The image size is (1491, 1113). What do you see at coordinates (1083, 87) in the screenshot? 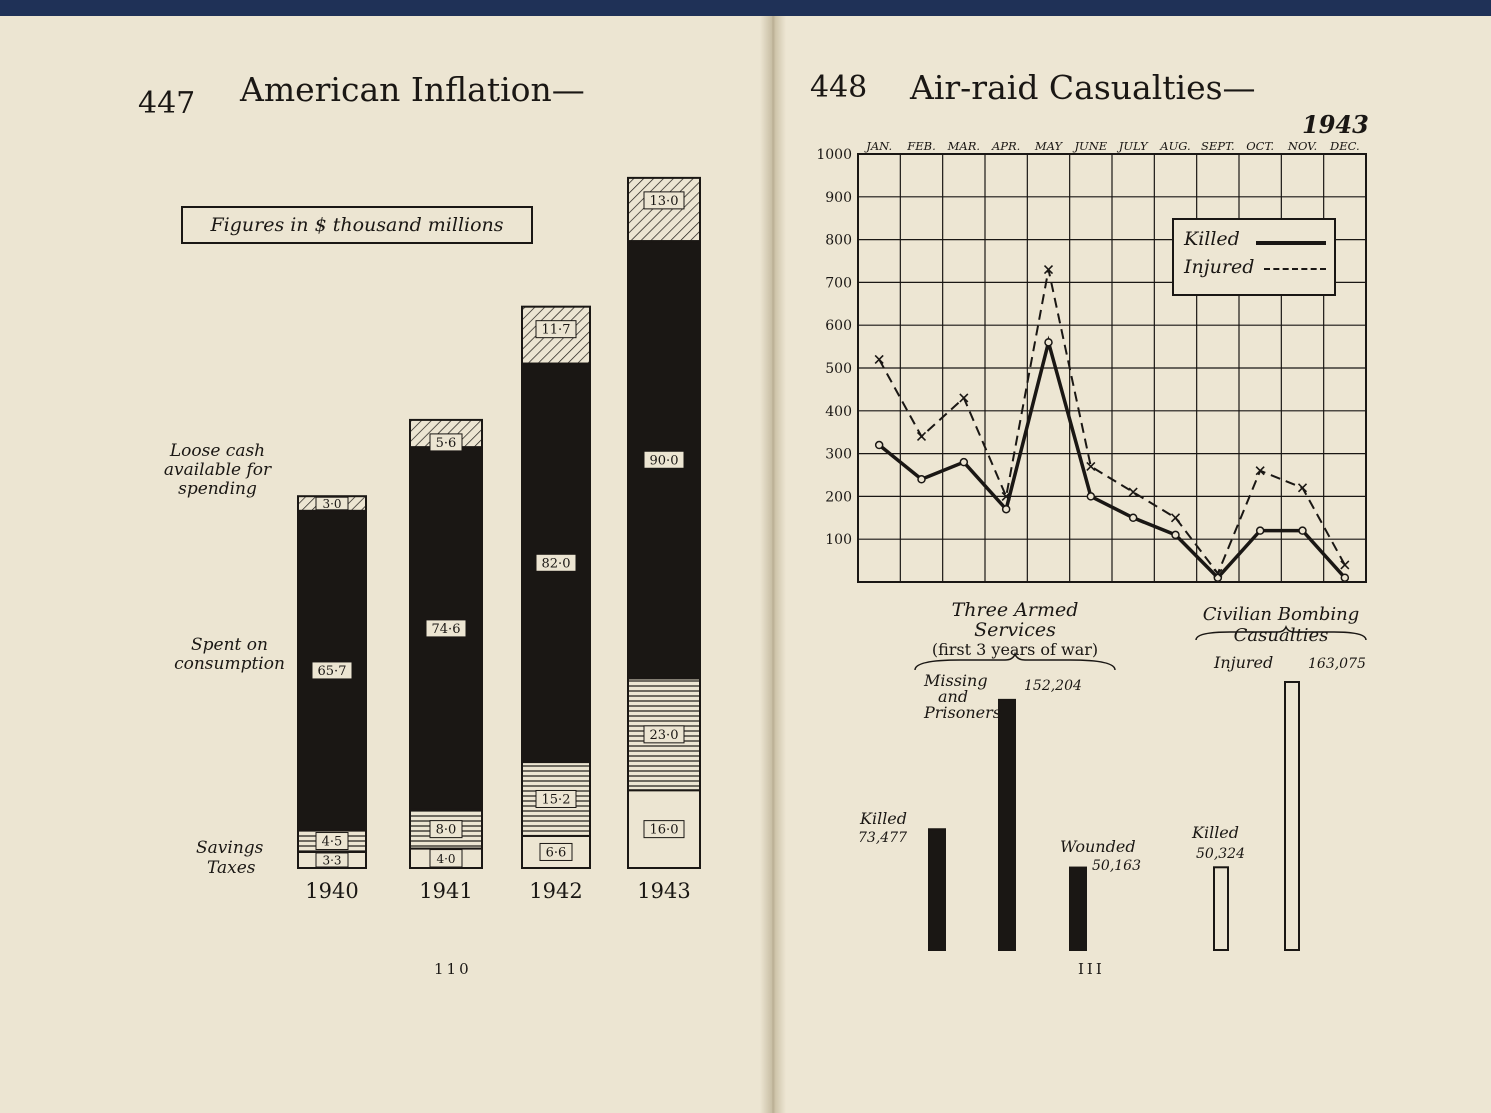
I see `right-page-title: Air-raid Casualties—` at bounding box center [1083, 87].